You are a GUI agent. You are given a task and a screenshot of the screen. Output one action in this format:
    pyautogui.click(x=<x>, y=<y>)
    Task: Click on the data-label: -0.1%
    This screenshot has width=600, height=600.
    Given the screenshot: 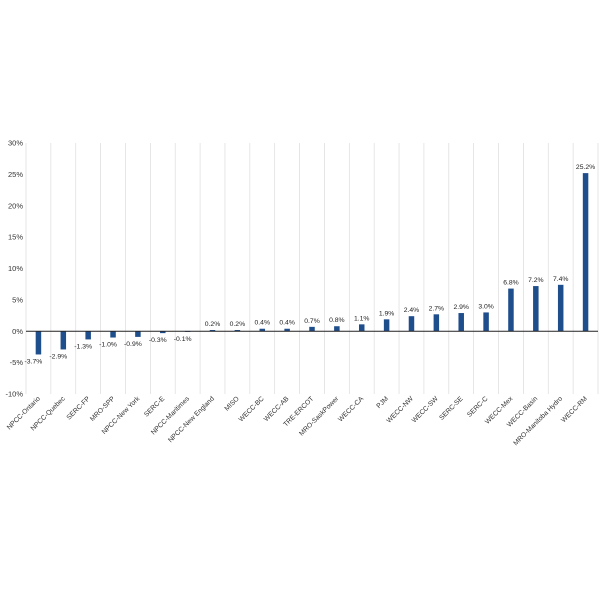 What is the action you would take?
    pyautogui.click(x=183, y=339)
    